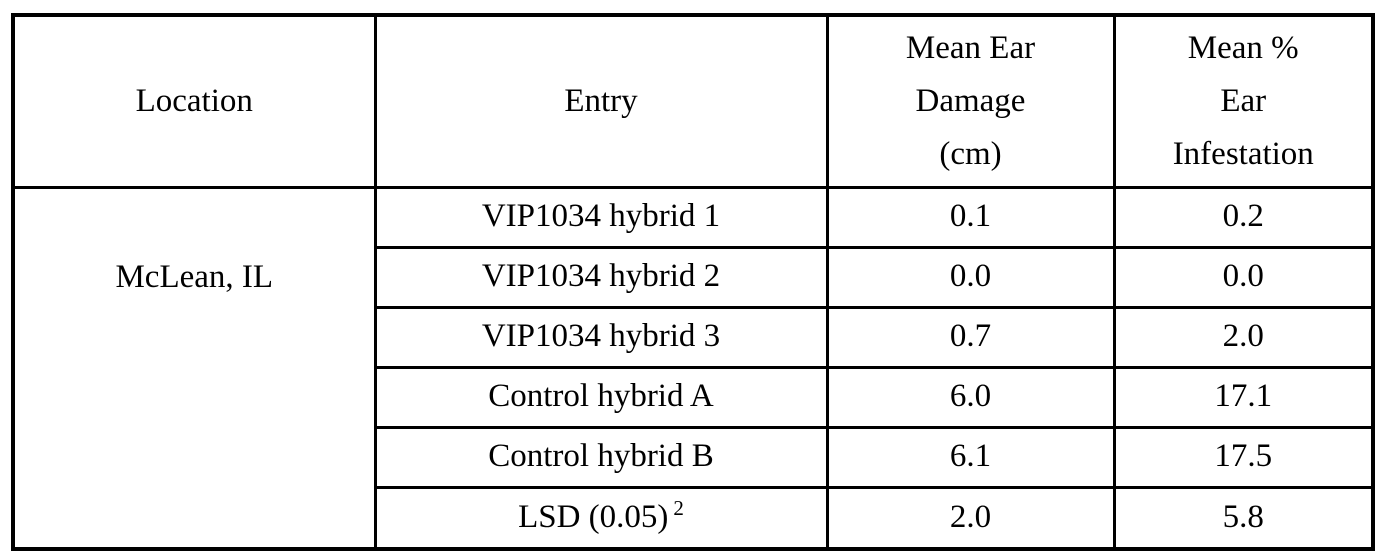 The image size is (1386, 560). I want to click on ear-infestation-cell: 0.2, so click(1243, 217).